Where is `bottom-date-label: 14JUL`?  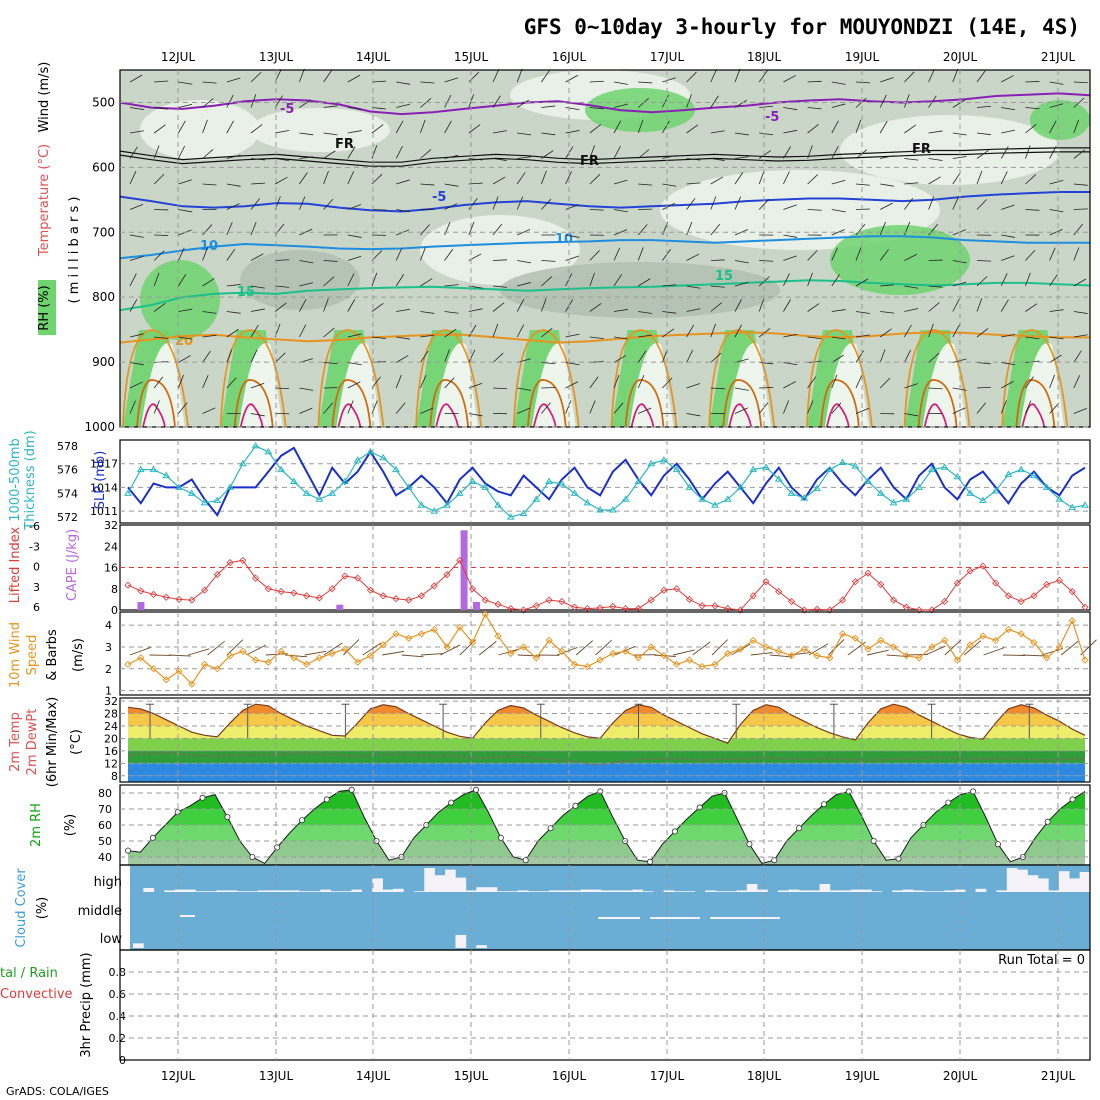 bottom-date-label: 14JUL is located at coordinates (373, 1076).